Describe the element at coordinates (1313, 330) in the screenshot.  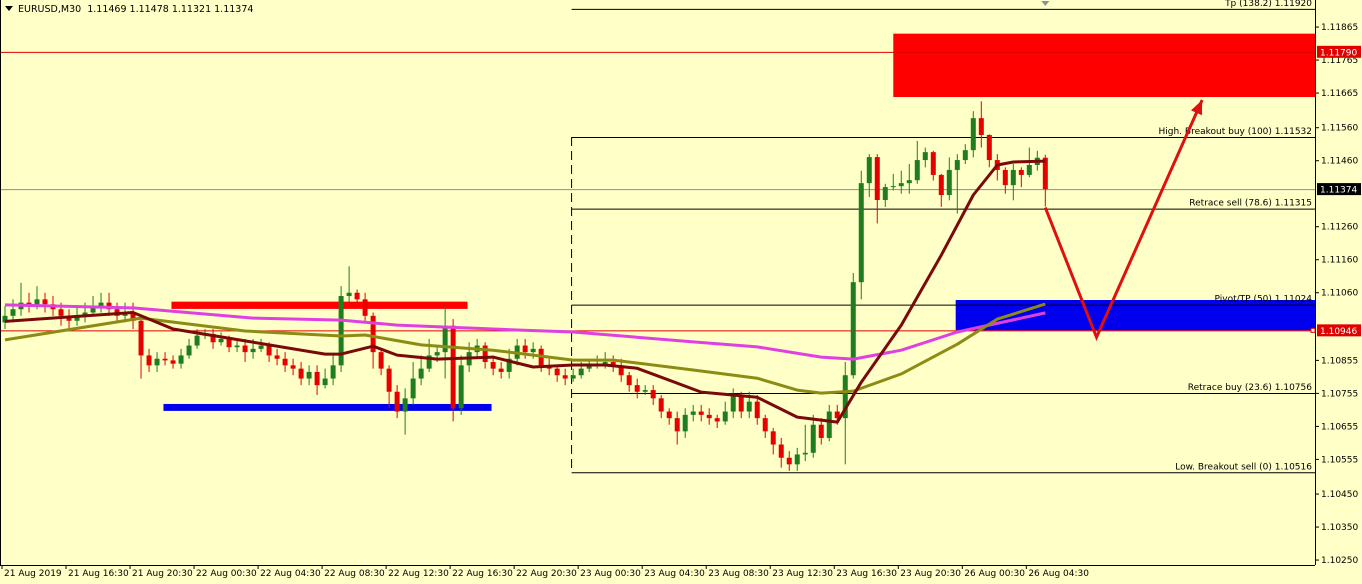
I see `line-handle-icon` at that location.